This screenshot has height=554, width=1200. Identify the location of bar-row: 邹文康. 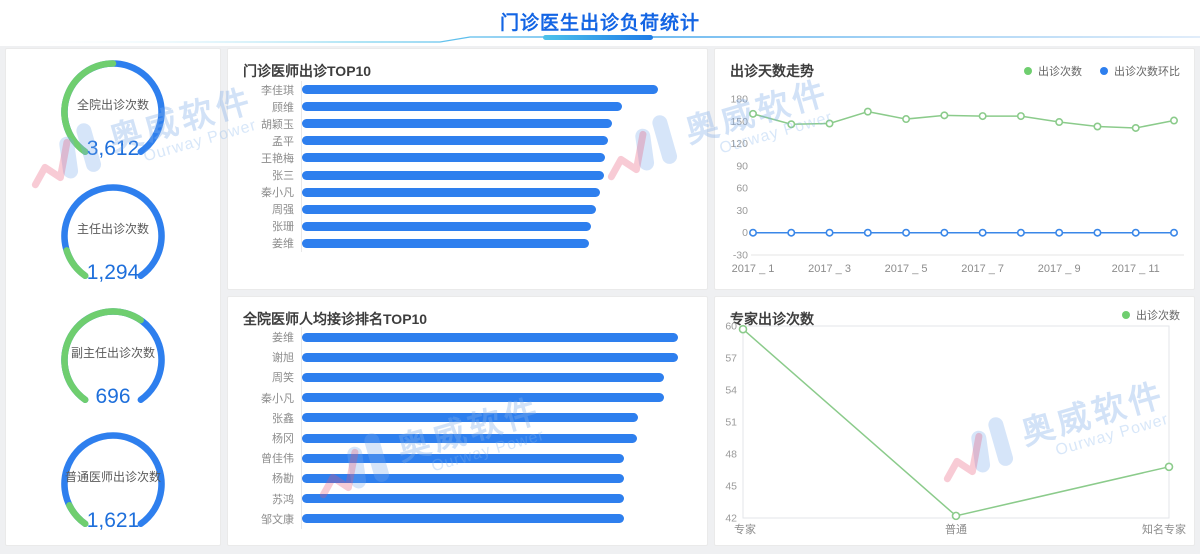
(467, 518).